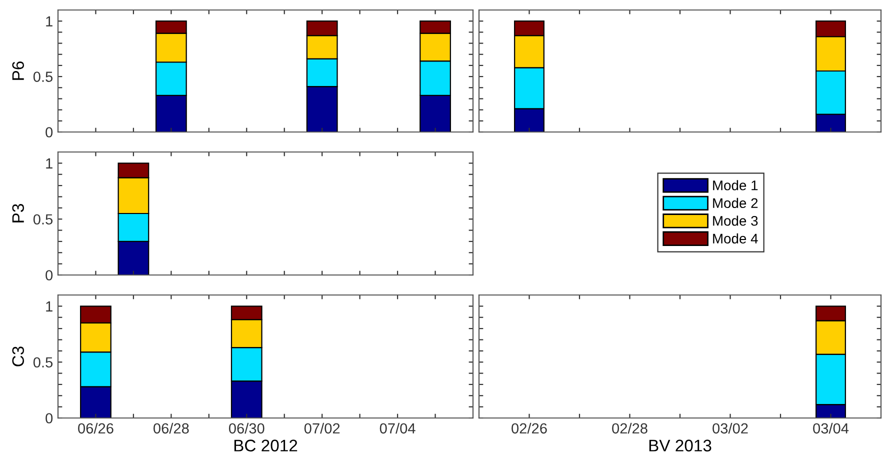 This screenshot has height=462, width=883. Describe the element at coordinates (735, 185) in the screenshot. I see `legend-label: Mode 1` at that location.